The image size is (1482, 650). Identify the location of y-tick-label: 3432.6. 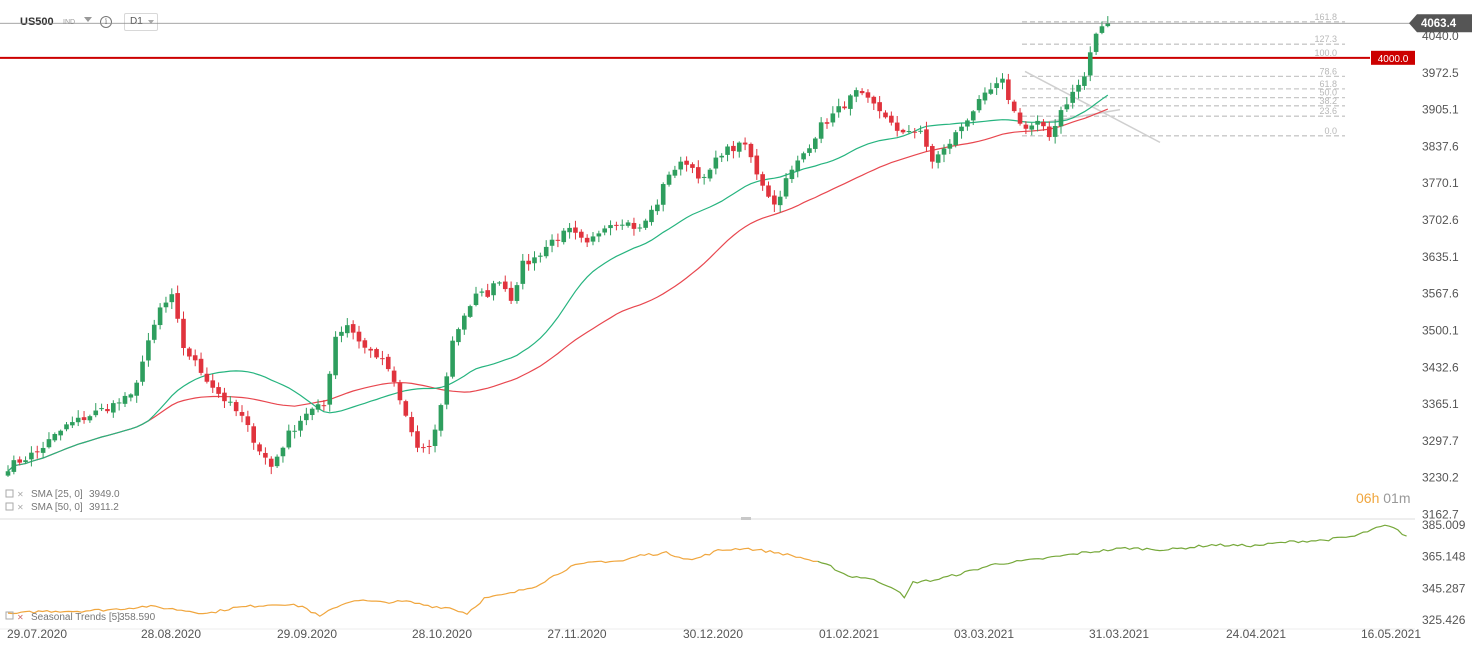
(1440, 367).